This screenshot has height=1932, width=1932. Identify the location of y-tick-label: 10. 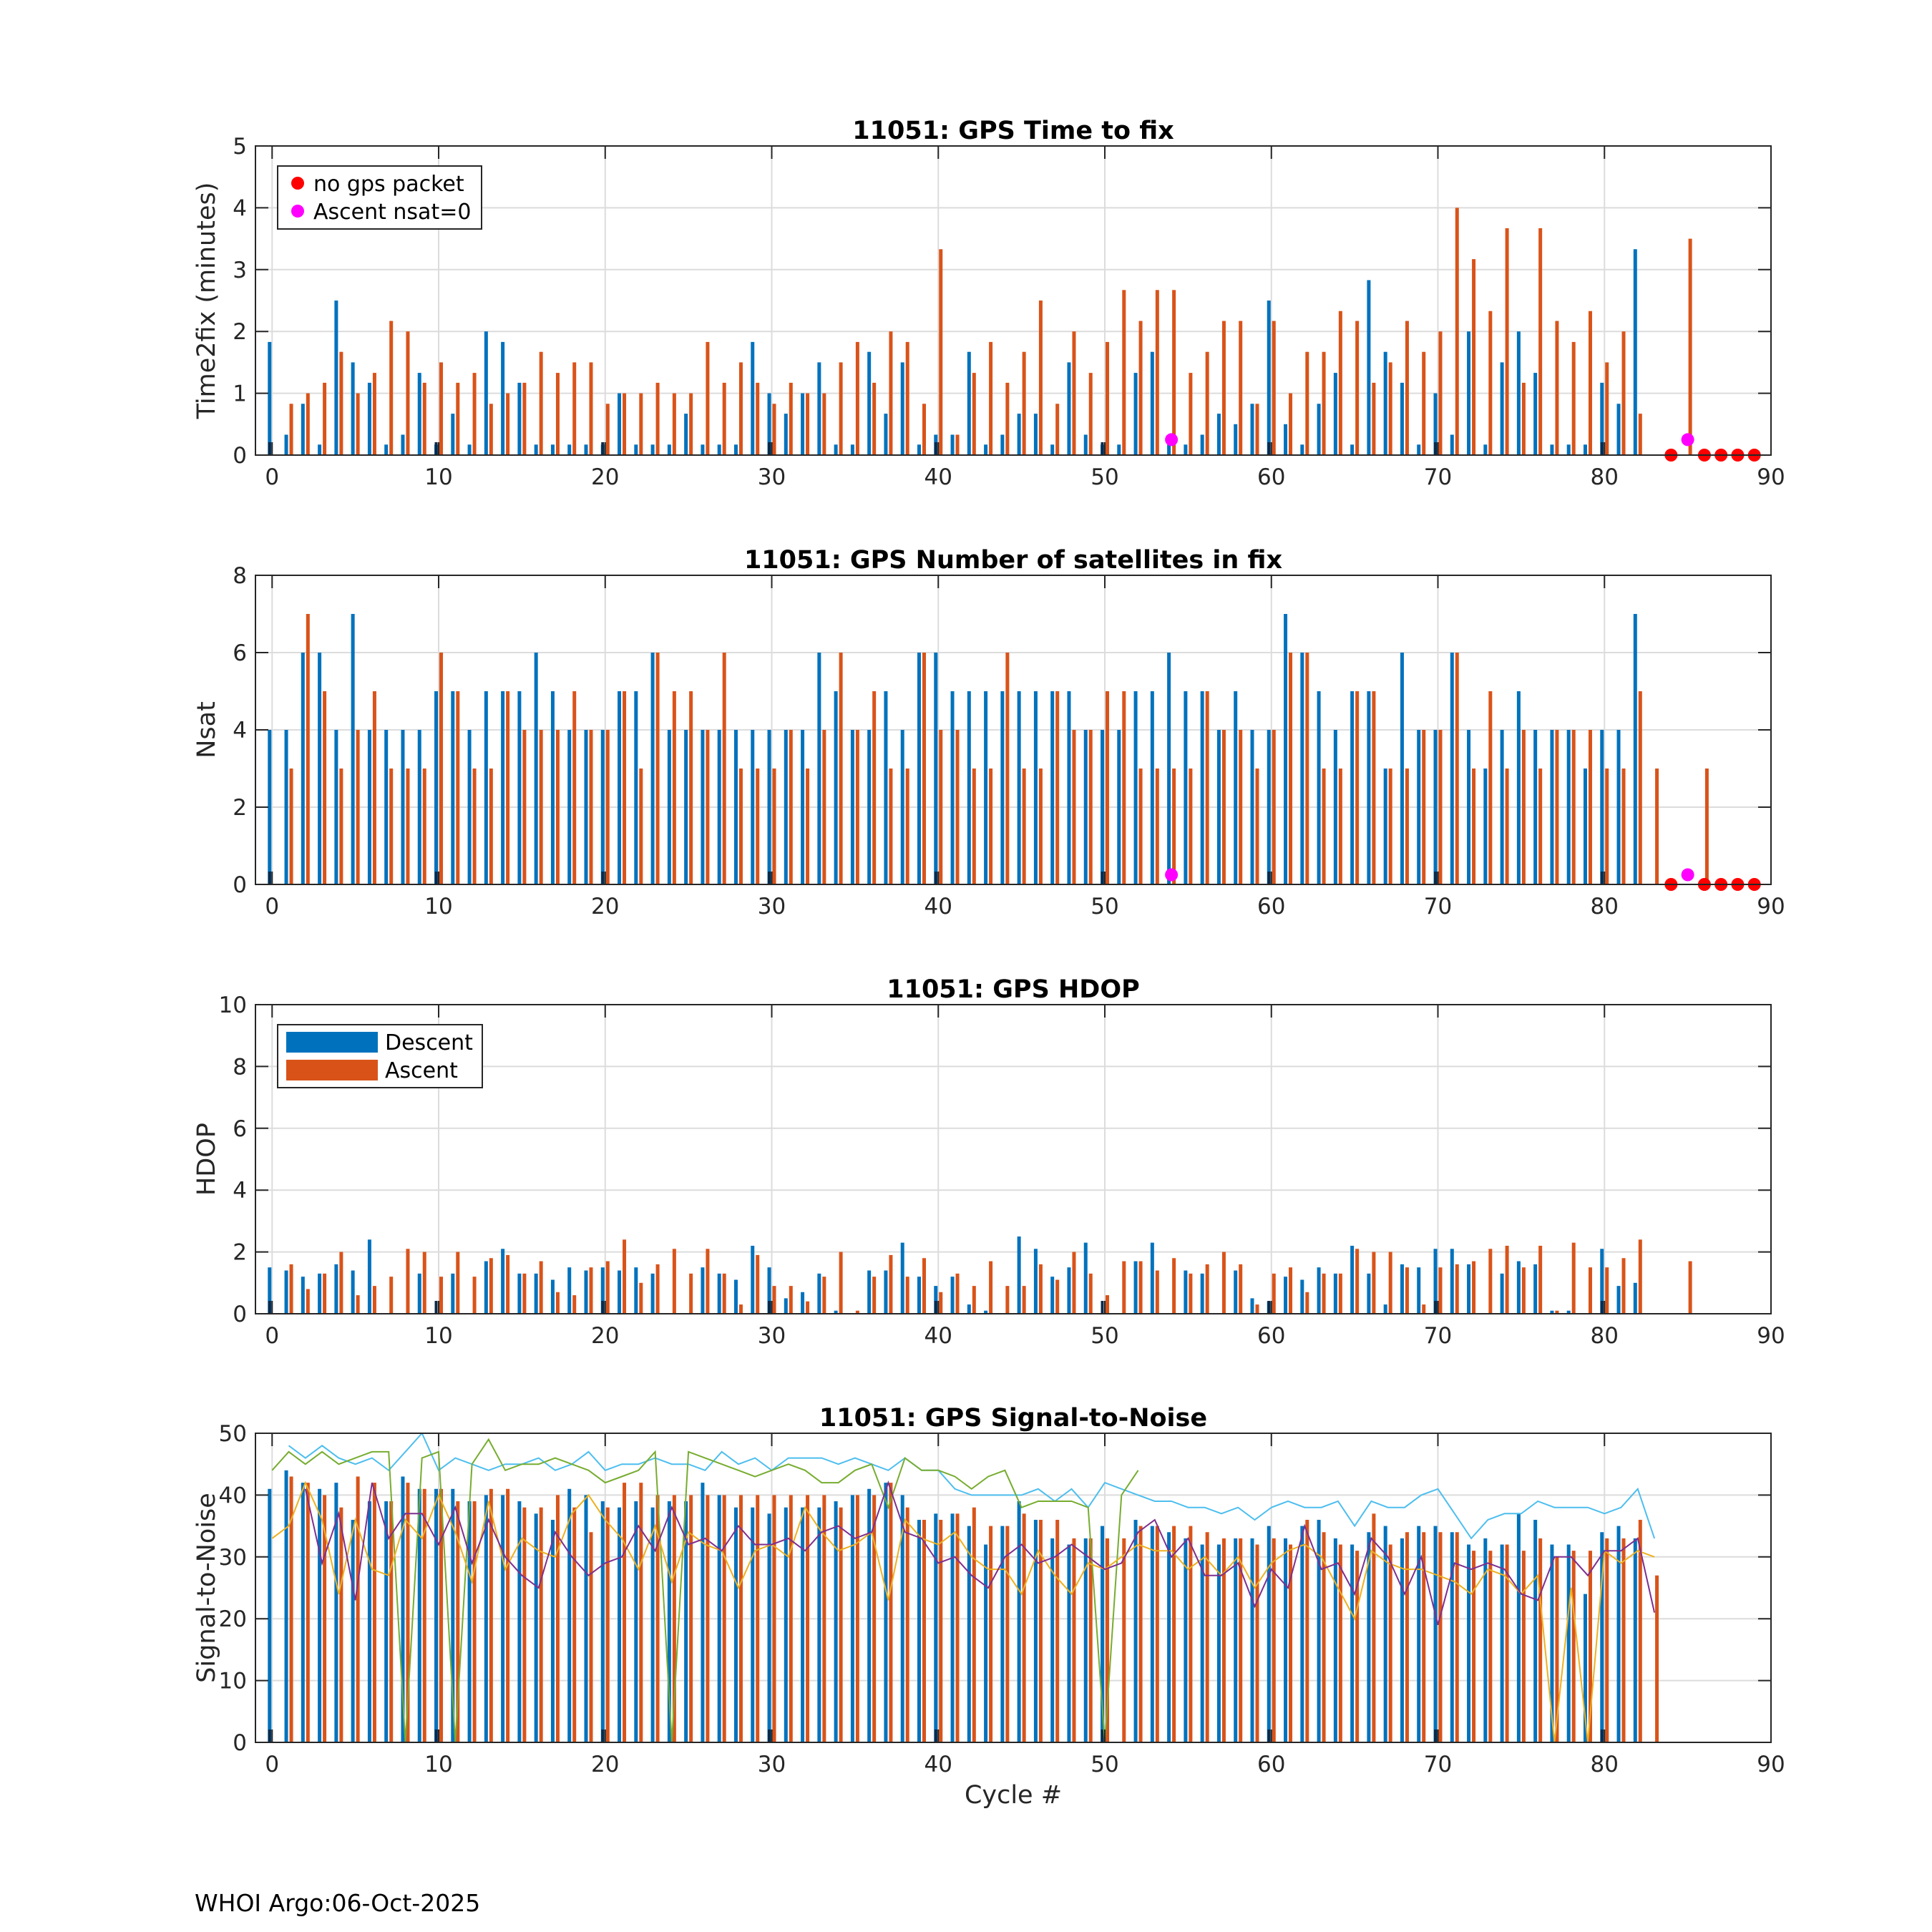
(233, 1005).